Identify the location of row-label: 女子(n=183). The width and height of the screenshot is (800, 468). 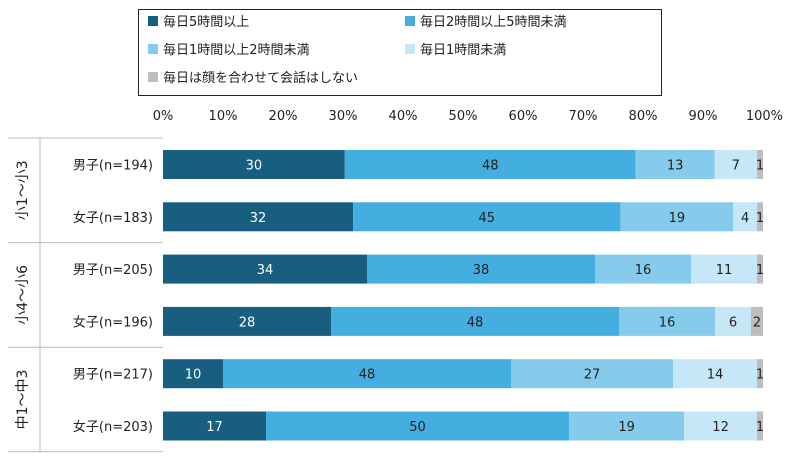
(113, 218).